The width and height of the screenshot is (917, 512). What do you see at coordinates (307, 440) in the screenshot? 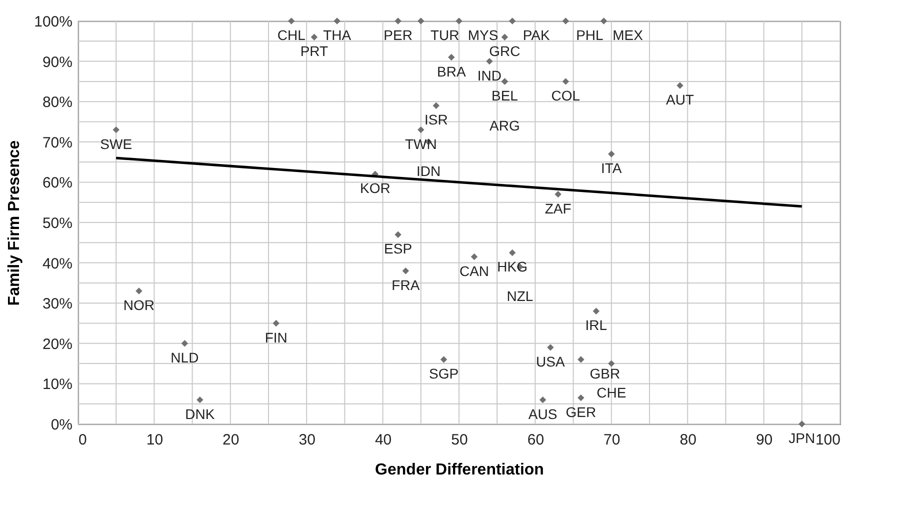
I see `x-tick-label: 30` at bounding box center [307, 440].